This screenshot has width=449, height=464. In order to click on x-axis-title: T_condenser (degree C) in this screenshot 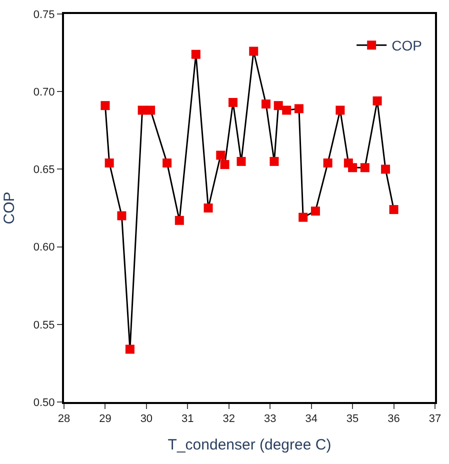, I will do `click(250, 445)`.